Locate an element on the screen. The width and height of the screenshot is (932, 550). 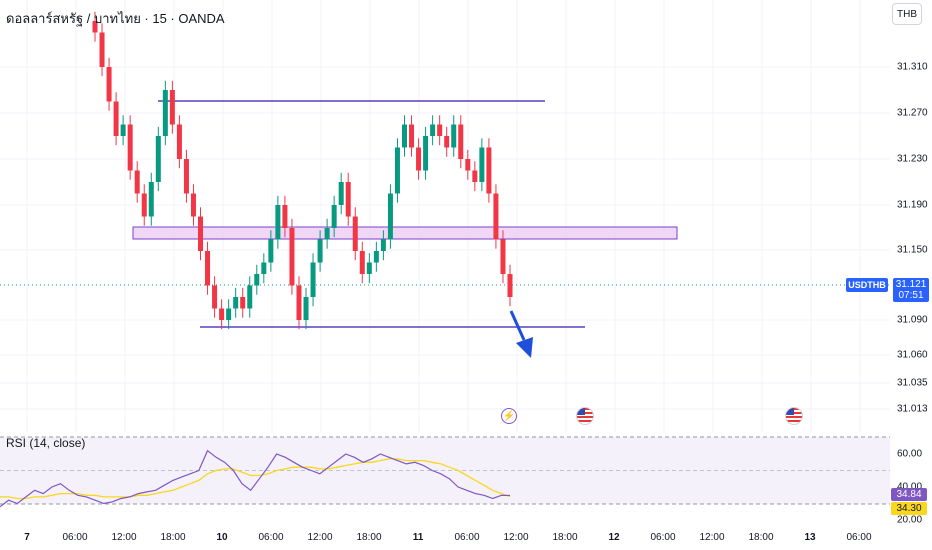
price-axis-label: 31.270 is located at coordinates (912, 113).